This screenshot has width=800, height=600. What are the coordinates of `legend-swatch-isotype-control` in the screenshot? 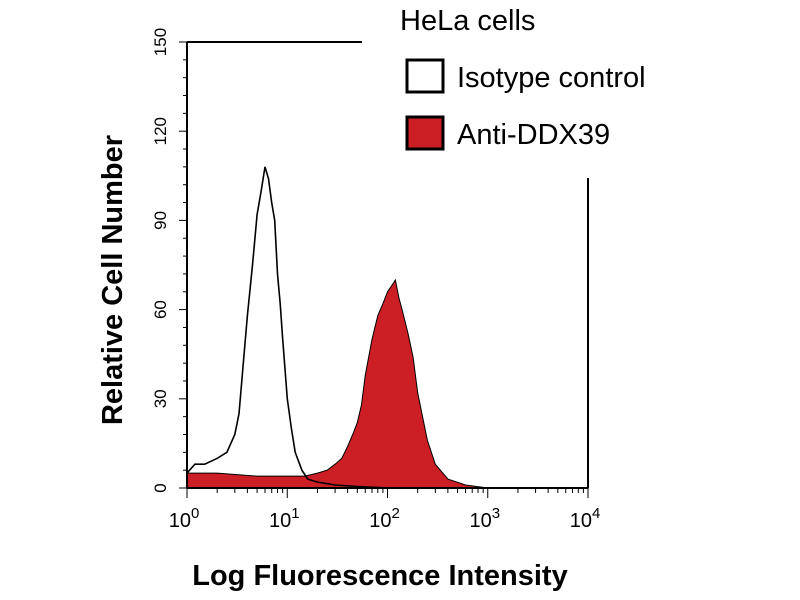 It's located at (425, 76).